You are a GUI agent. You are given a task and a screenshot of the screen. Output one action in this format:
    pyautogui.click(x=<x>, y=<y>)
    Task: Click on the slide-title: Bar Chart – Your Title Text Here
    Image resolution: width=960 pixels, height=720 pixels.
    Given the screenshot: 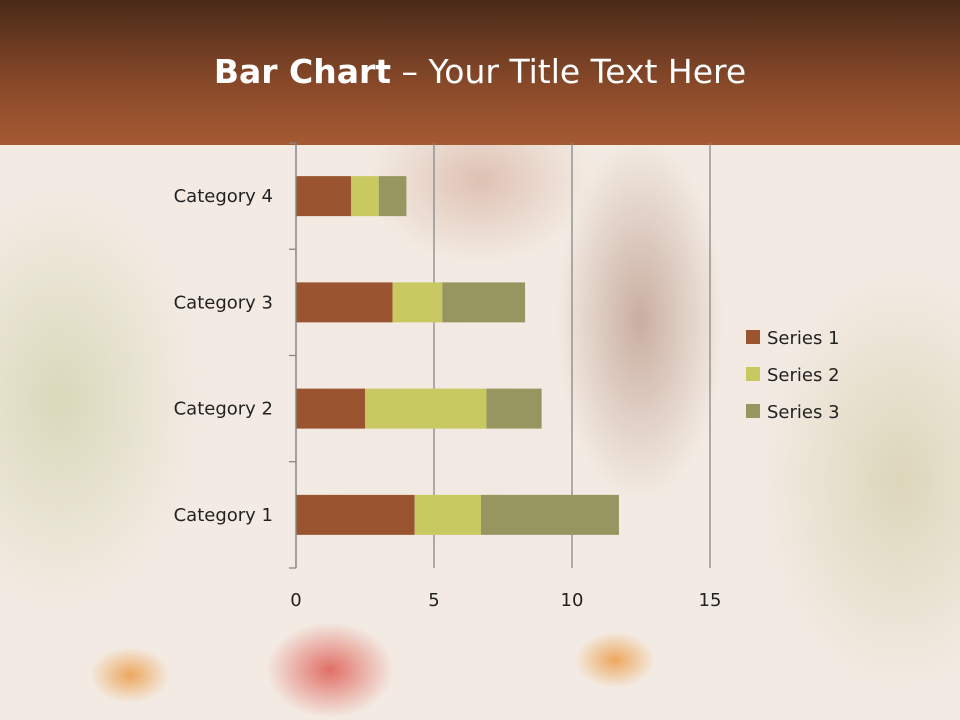 What is the action you would take?
    pyautogui.click(x=480, y=71)
    